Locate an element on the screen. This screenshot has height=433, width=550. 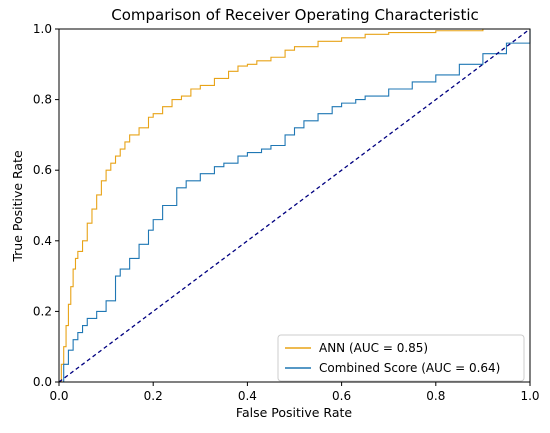
x-tick-label: 0.2 is located at coordinates (153, 396).